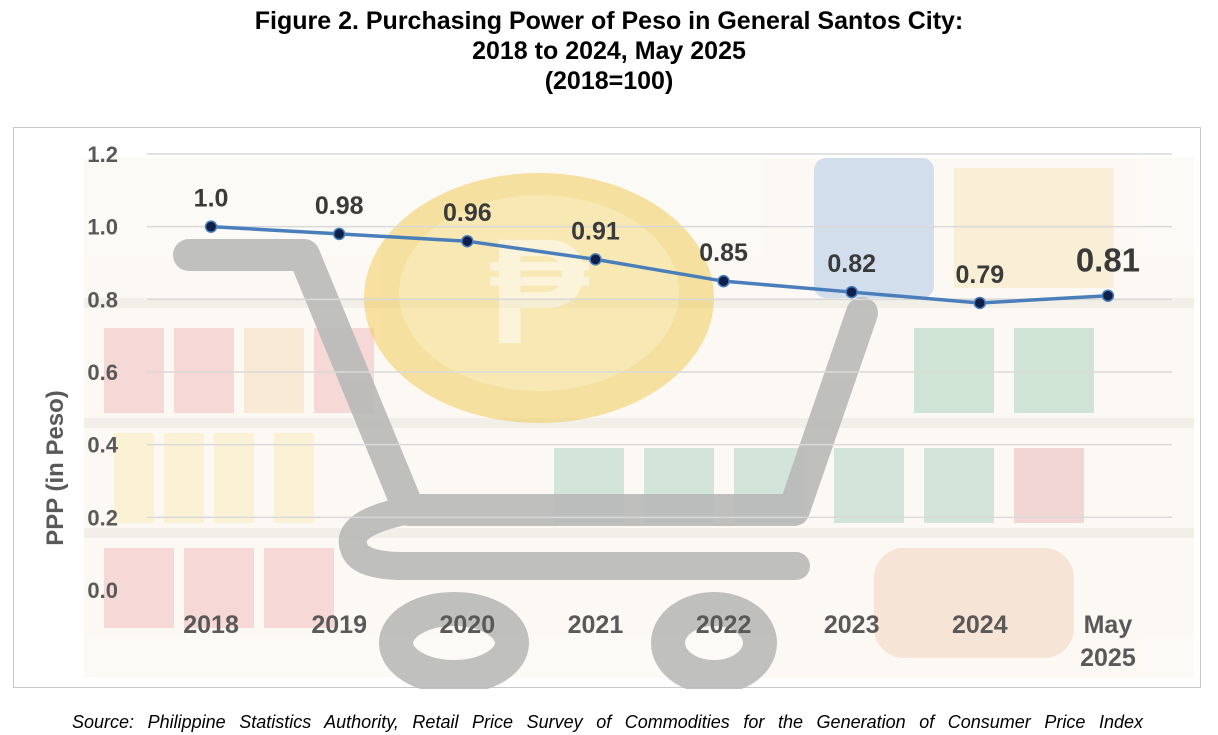 The image size is (1218, 735). I want to click on x-tick-label: 2020, so click(468, 625).